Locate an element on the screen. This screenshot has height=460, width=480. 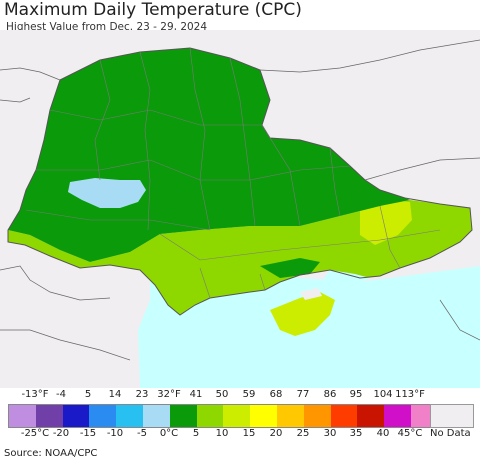
c-tick: -5 is located at coordinates (142, 433).